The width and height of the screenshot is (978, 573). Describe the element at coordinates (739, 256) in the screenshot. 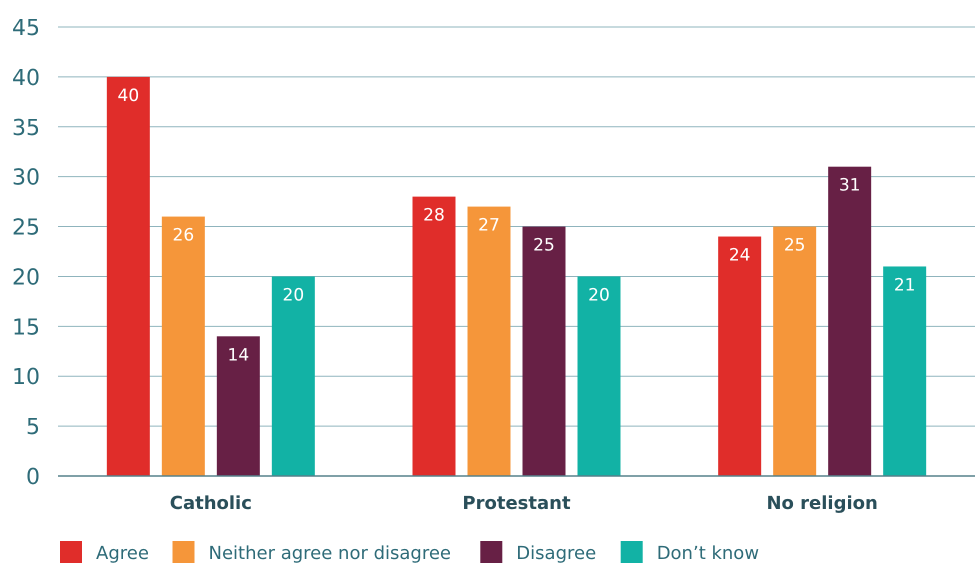

I see `data-label: 24` at that location.